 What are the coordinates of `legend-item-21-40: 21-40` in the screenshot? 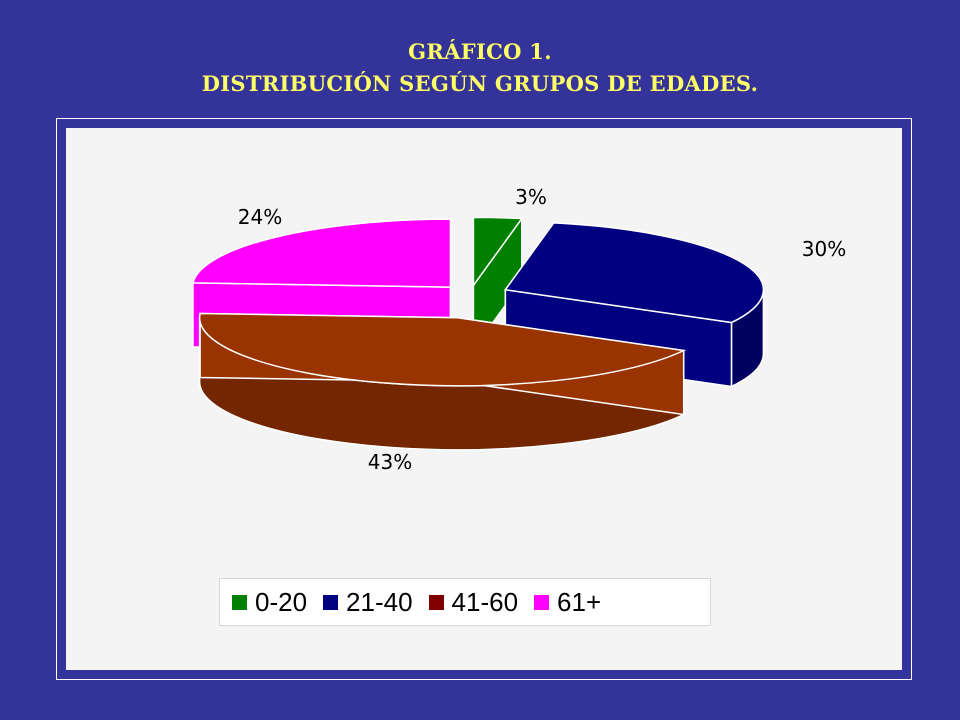 It's located at (368, 602).